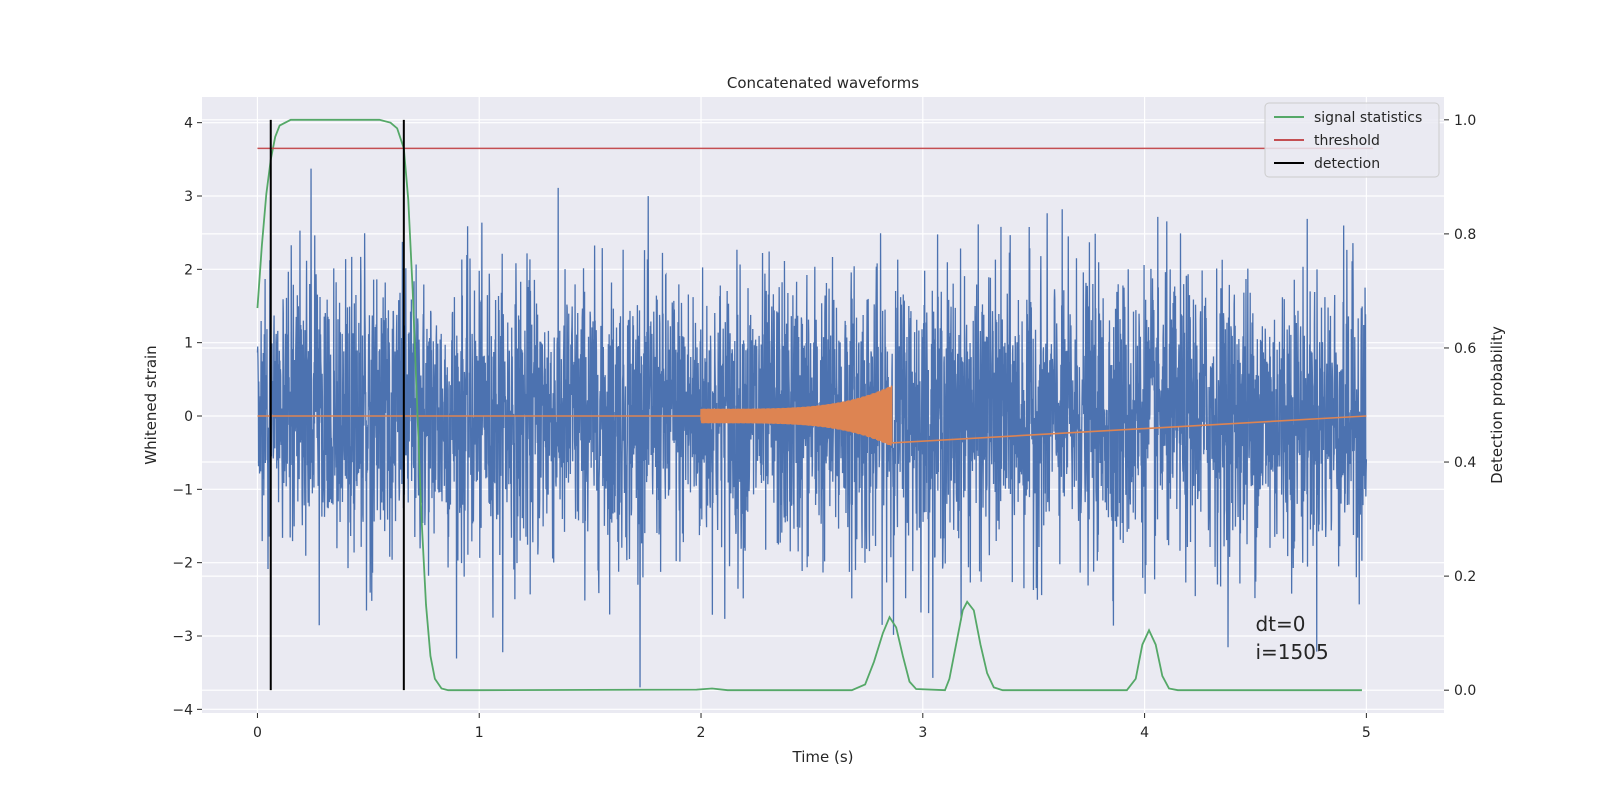  What do you see at coordinates (188, 124) in the screenshot?
I see `y-tick-label-left: 4` at bounding box center [188, 124].